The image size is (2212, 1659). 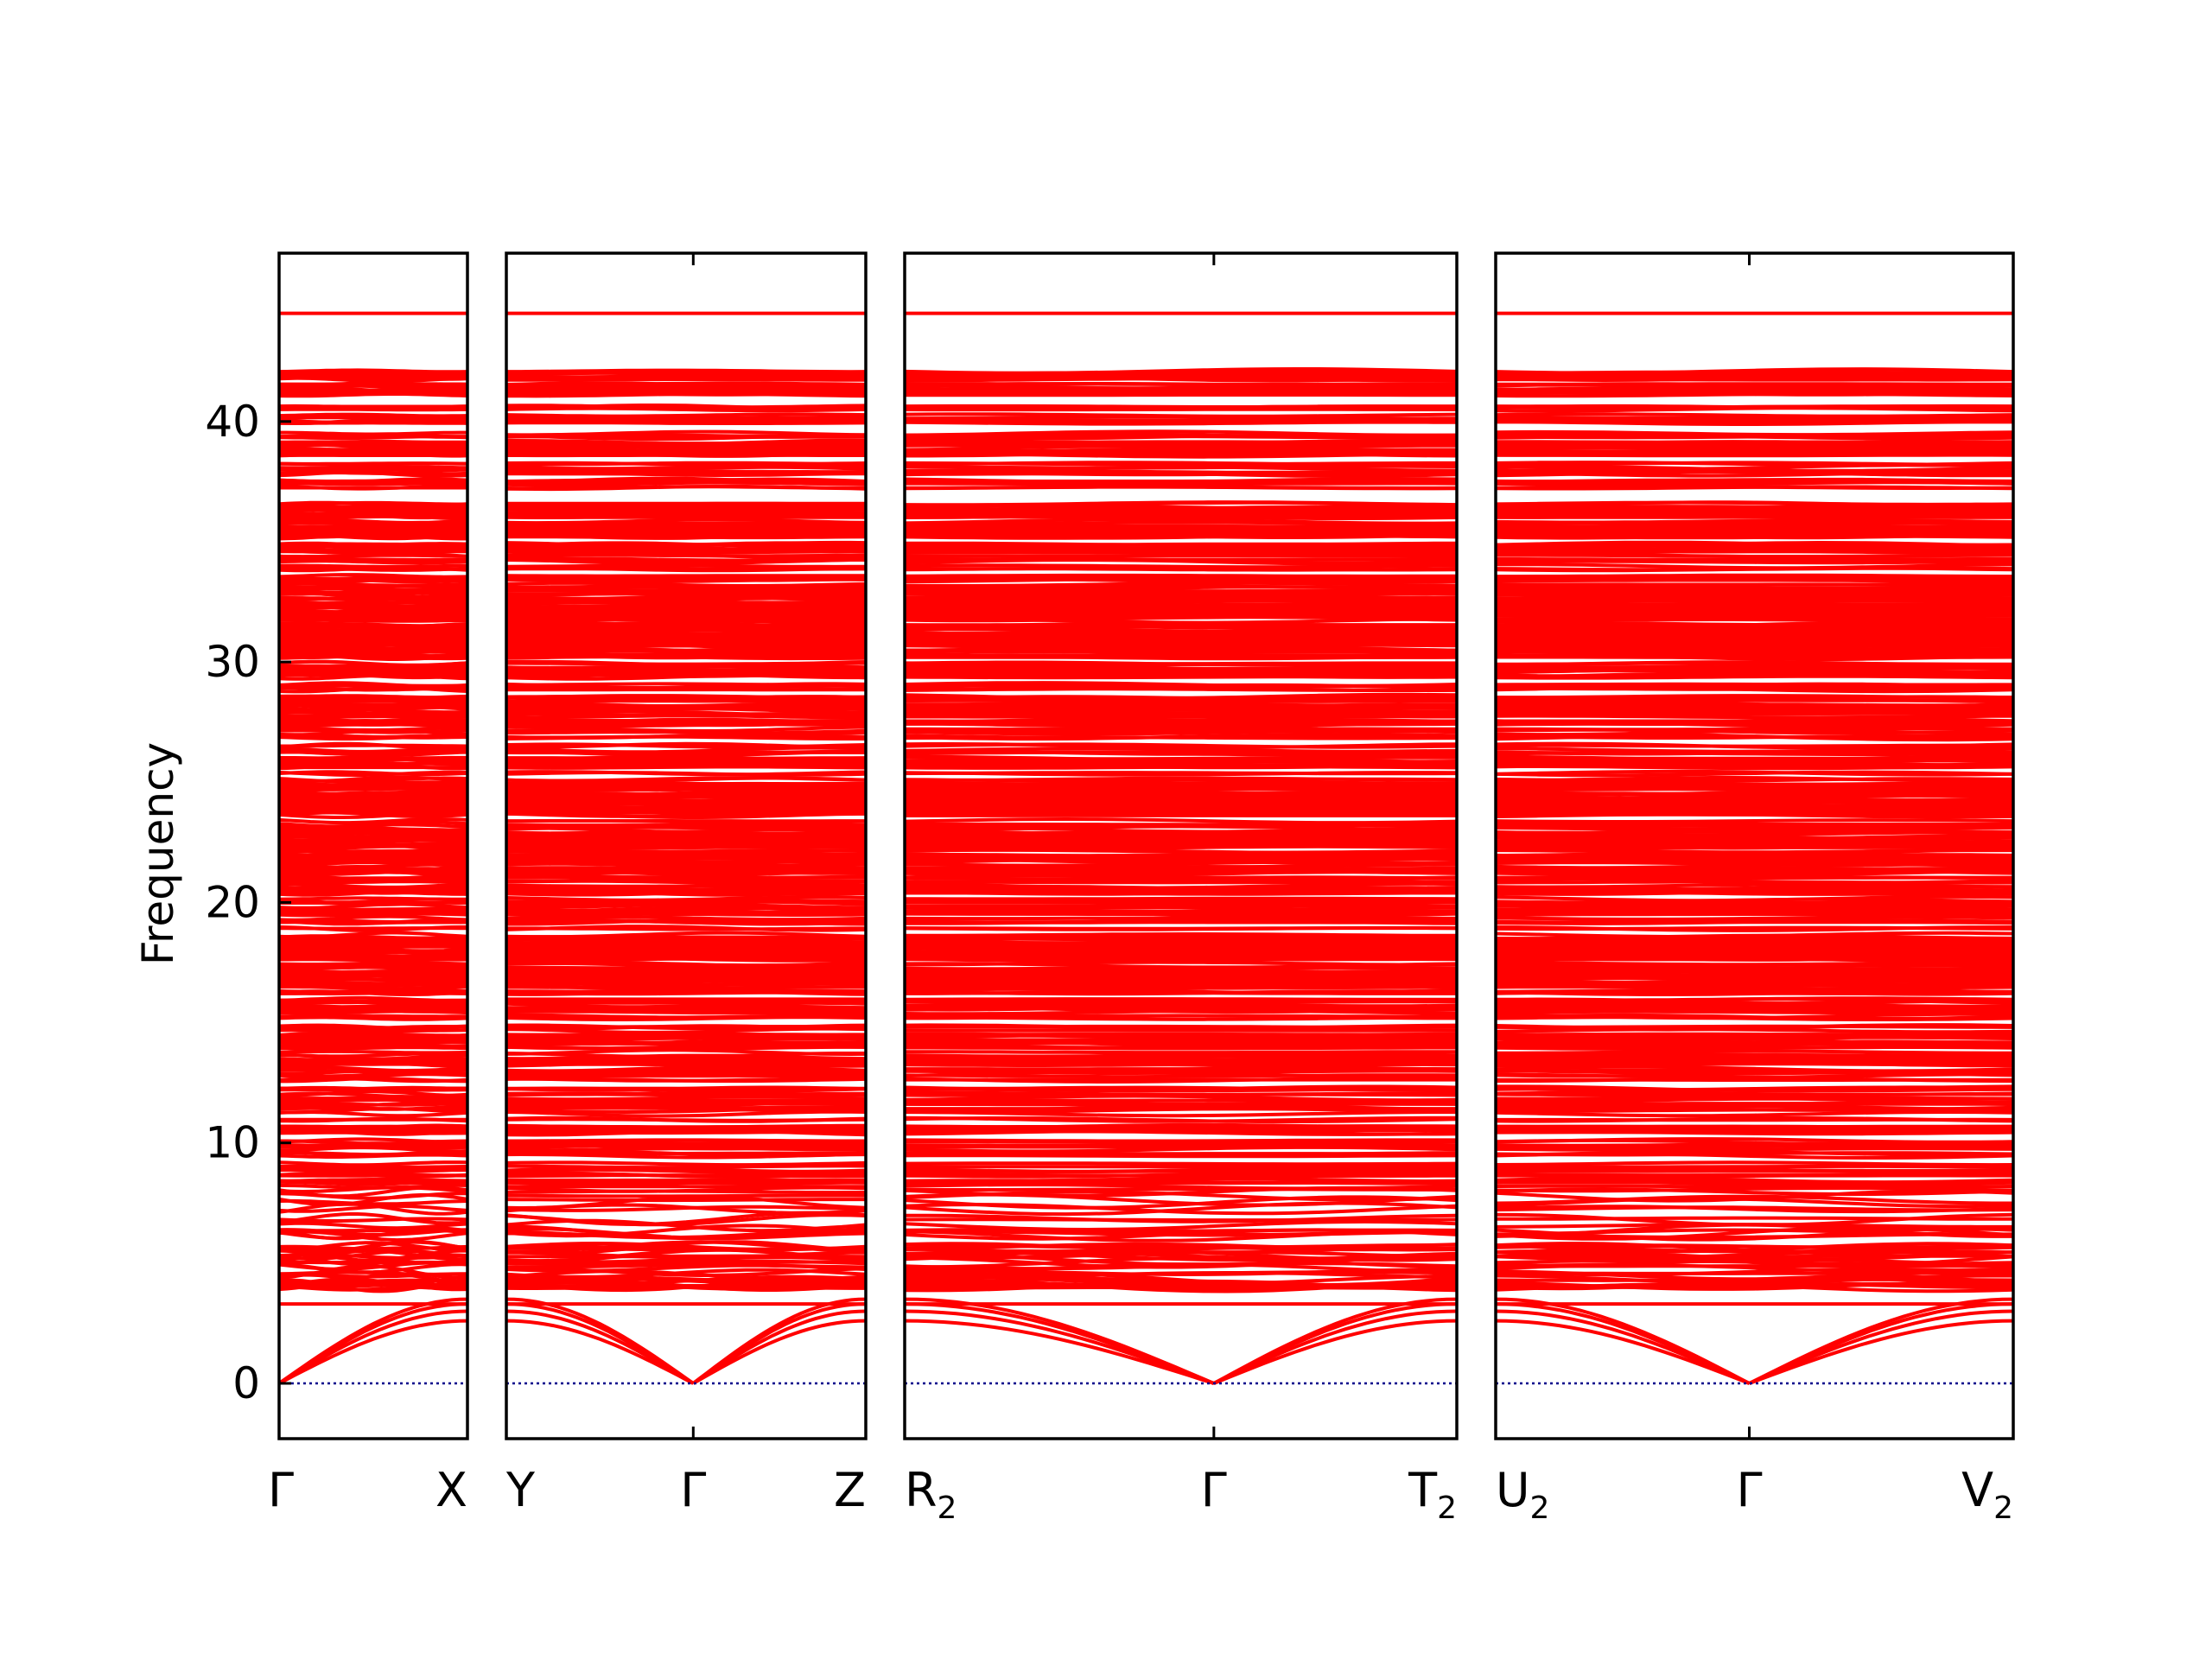 What do you see at coordinates (686, 848) in the screenshot?
I see `band-lines` at bounding box center [686, 848].